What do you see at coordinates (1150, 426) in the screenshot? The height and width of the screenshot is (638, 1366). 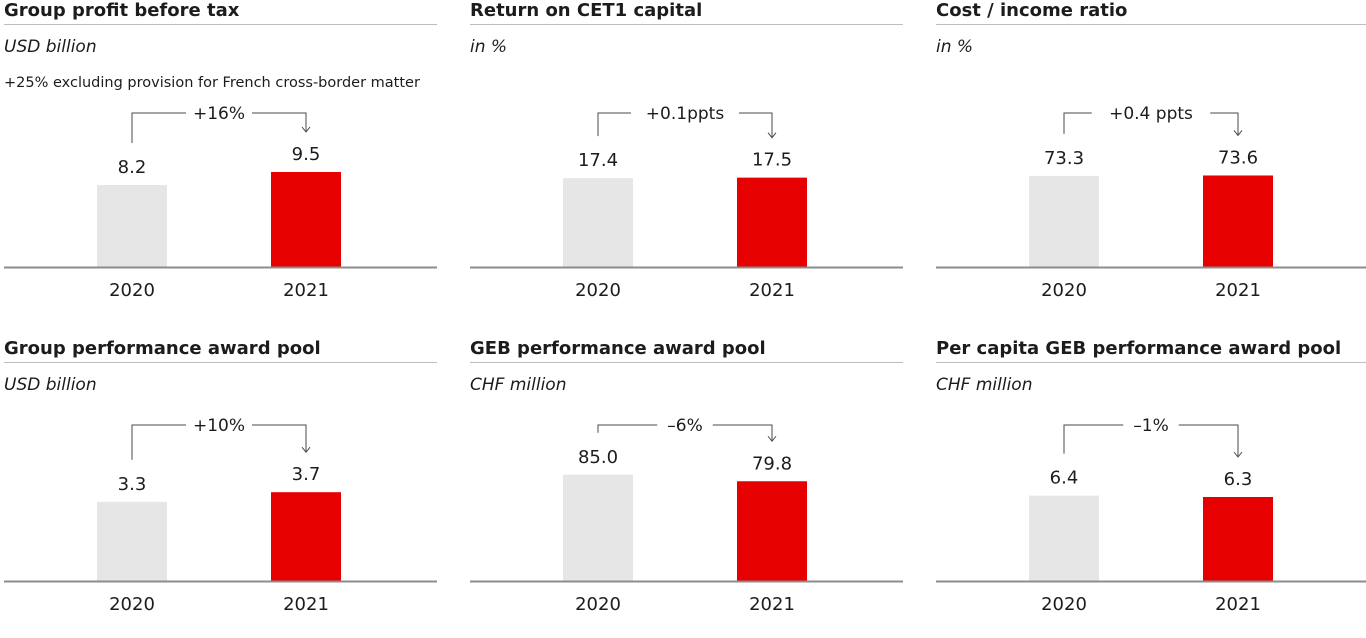 I see `change-label: –1%` at bounding box center [1150, 426].